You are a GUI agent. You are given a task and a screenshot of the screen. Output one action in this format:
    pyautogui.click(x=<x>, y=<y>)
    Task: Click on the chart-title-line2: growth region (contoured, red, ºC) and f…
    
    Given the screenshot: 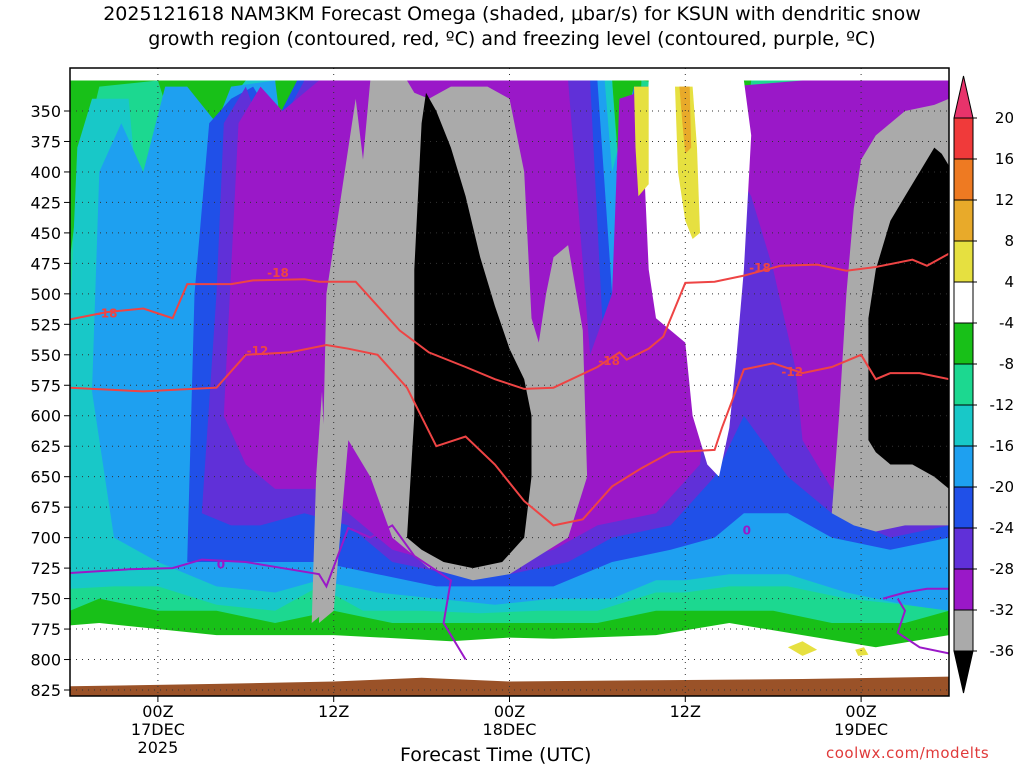 What is the action you would take?
    pyautogui.click(x=512, y=39)
    